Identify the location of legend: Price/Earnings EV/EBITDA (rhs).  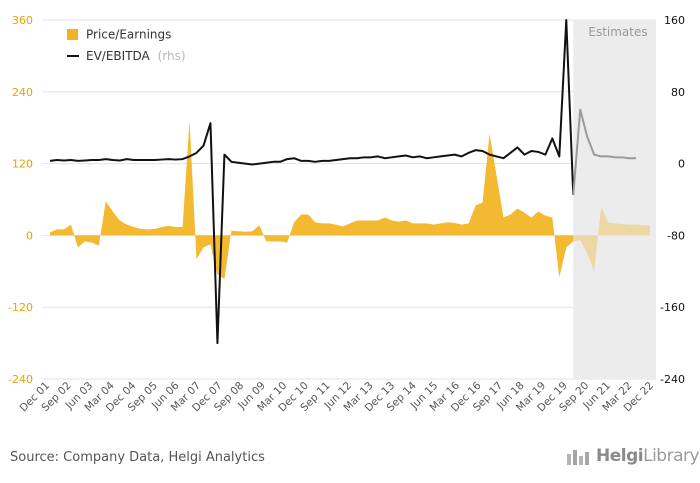
(126, 45).